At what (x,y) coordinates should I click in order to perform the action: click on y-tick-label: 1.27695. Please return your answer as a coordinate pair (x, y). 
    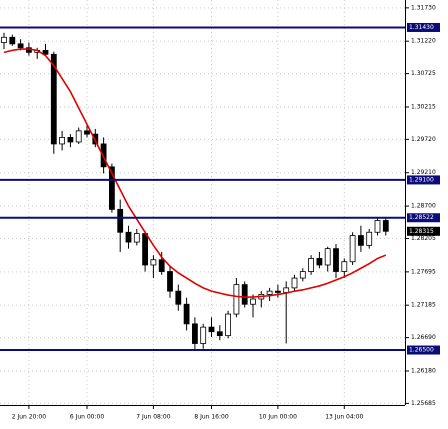
    Looking at the image, I should click on (423, 271).